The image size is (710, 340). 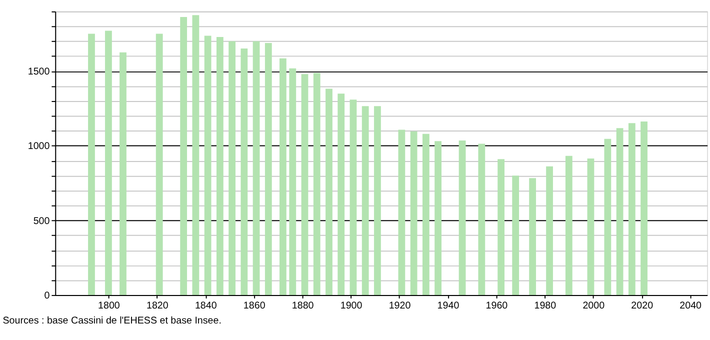 I want to click on x-tick-label: 1800, so click(x=109, y=306).